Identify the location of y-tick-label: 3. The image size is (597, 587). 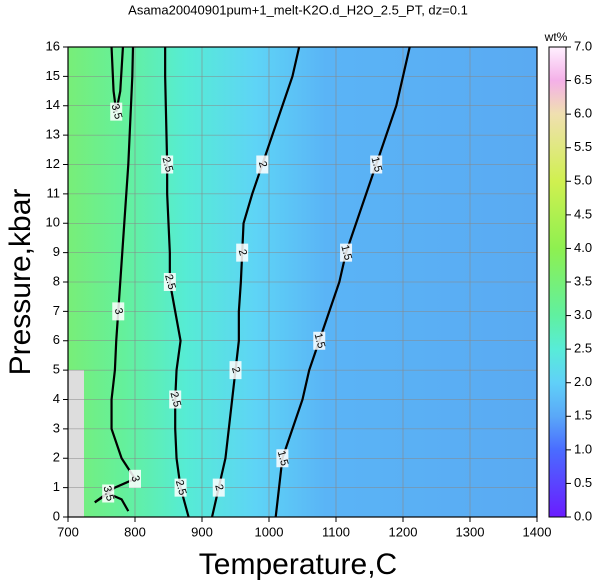
(56, 427).